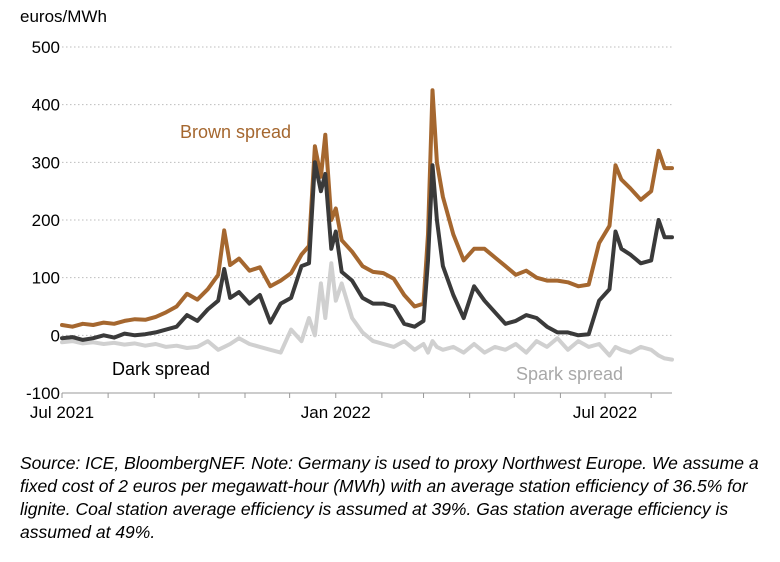 The width and height of the screenshot is (780, 562). Describe the element at coordinates (46, 47) in the screenshot. I see `y-tick-label: 500` at that location.